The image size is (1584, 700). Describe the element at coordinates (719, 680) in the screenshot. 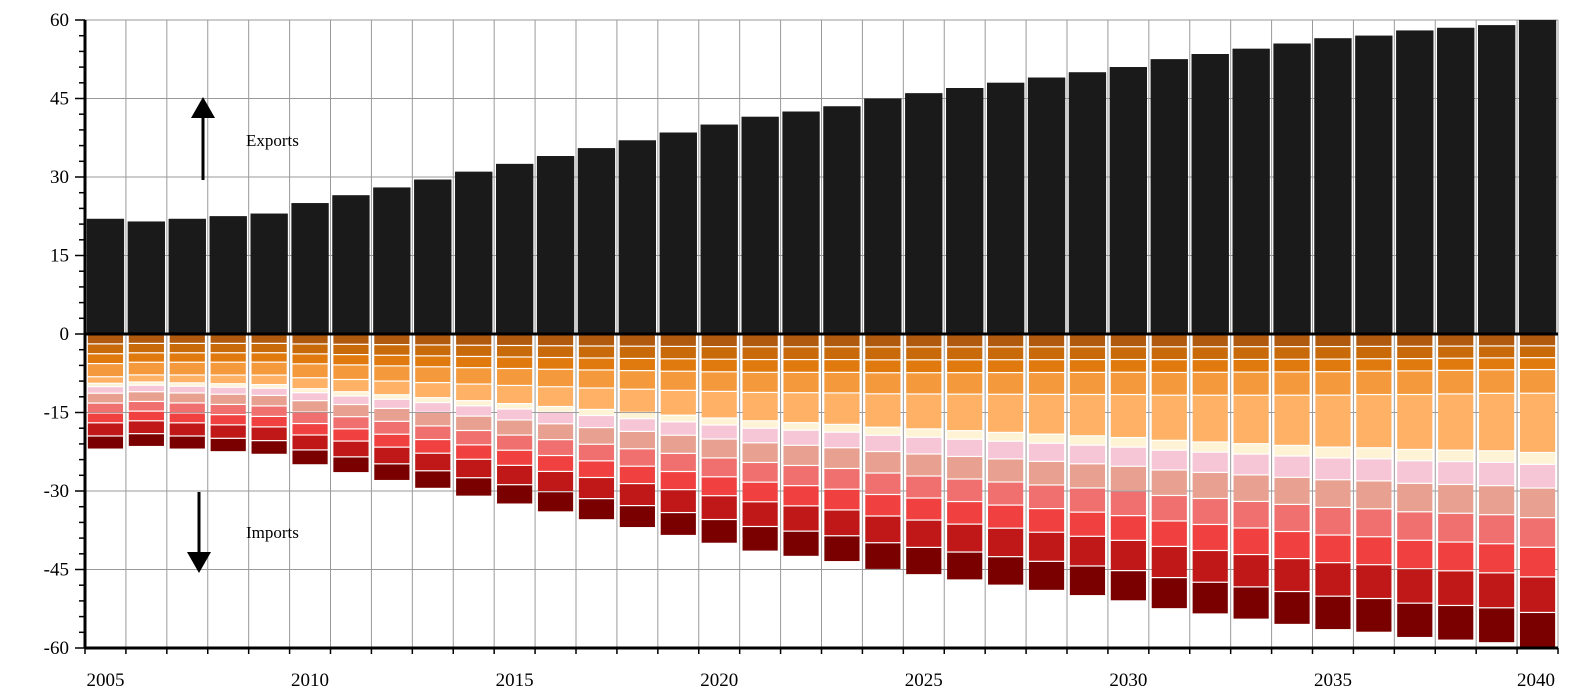

I see `x-tick-label: 2020` at that location.